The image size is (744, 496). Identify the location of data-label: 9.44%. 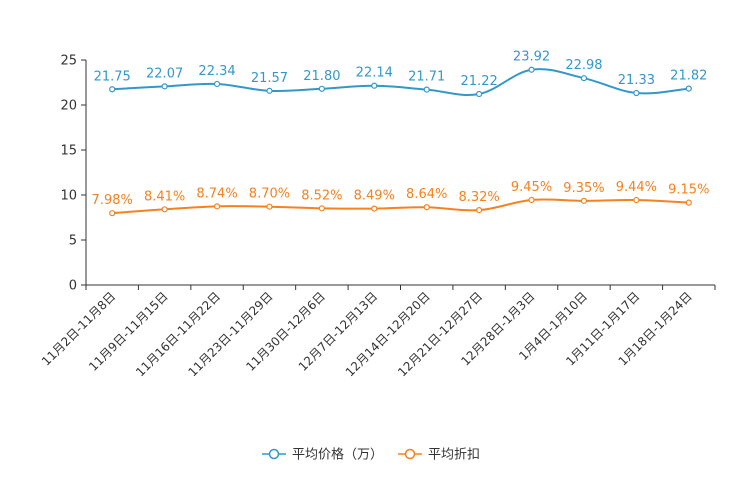
(636, 187).